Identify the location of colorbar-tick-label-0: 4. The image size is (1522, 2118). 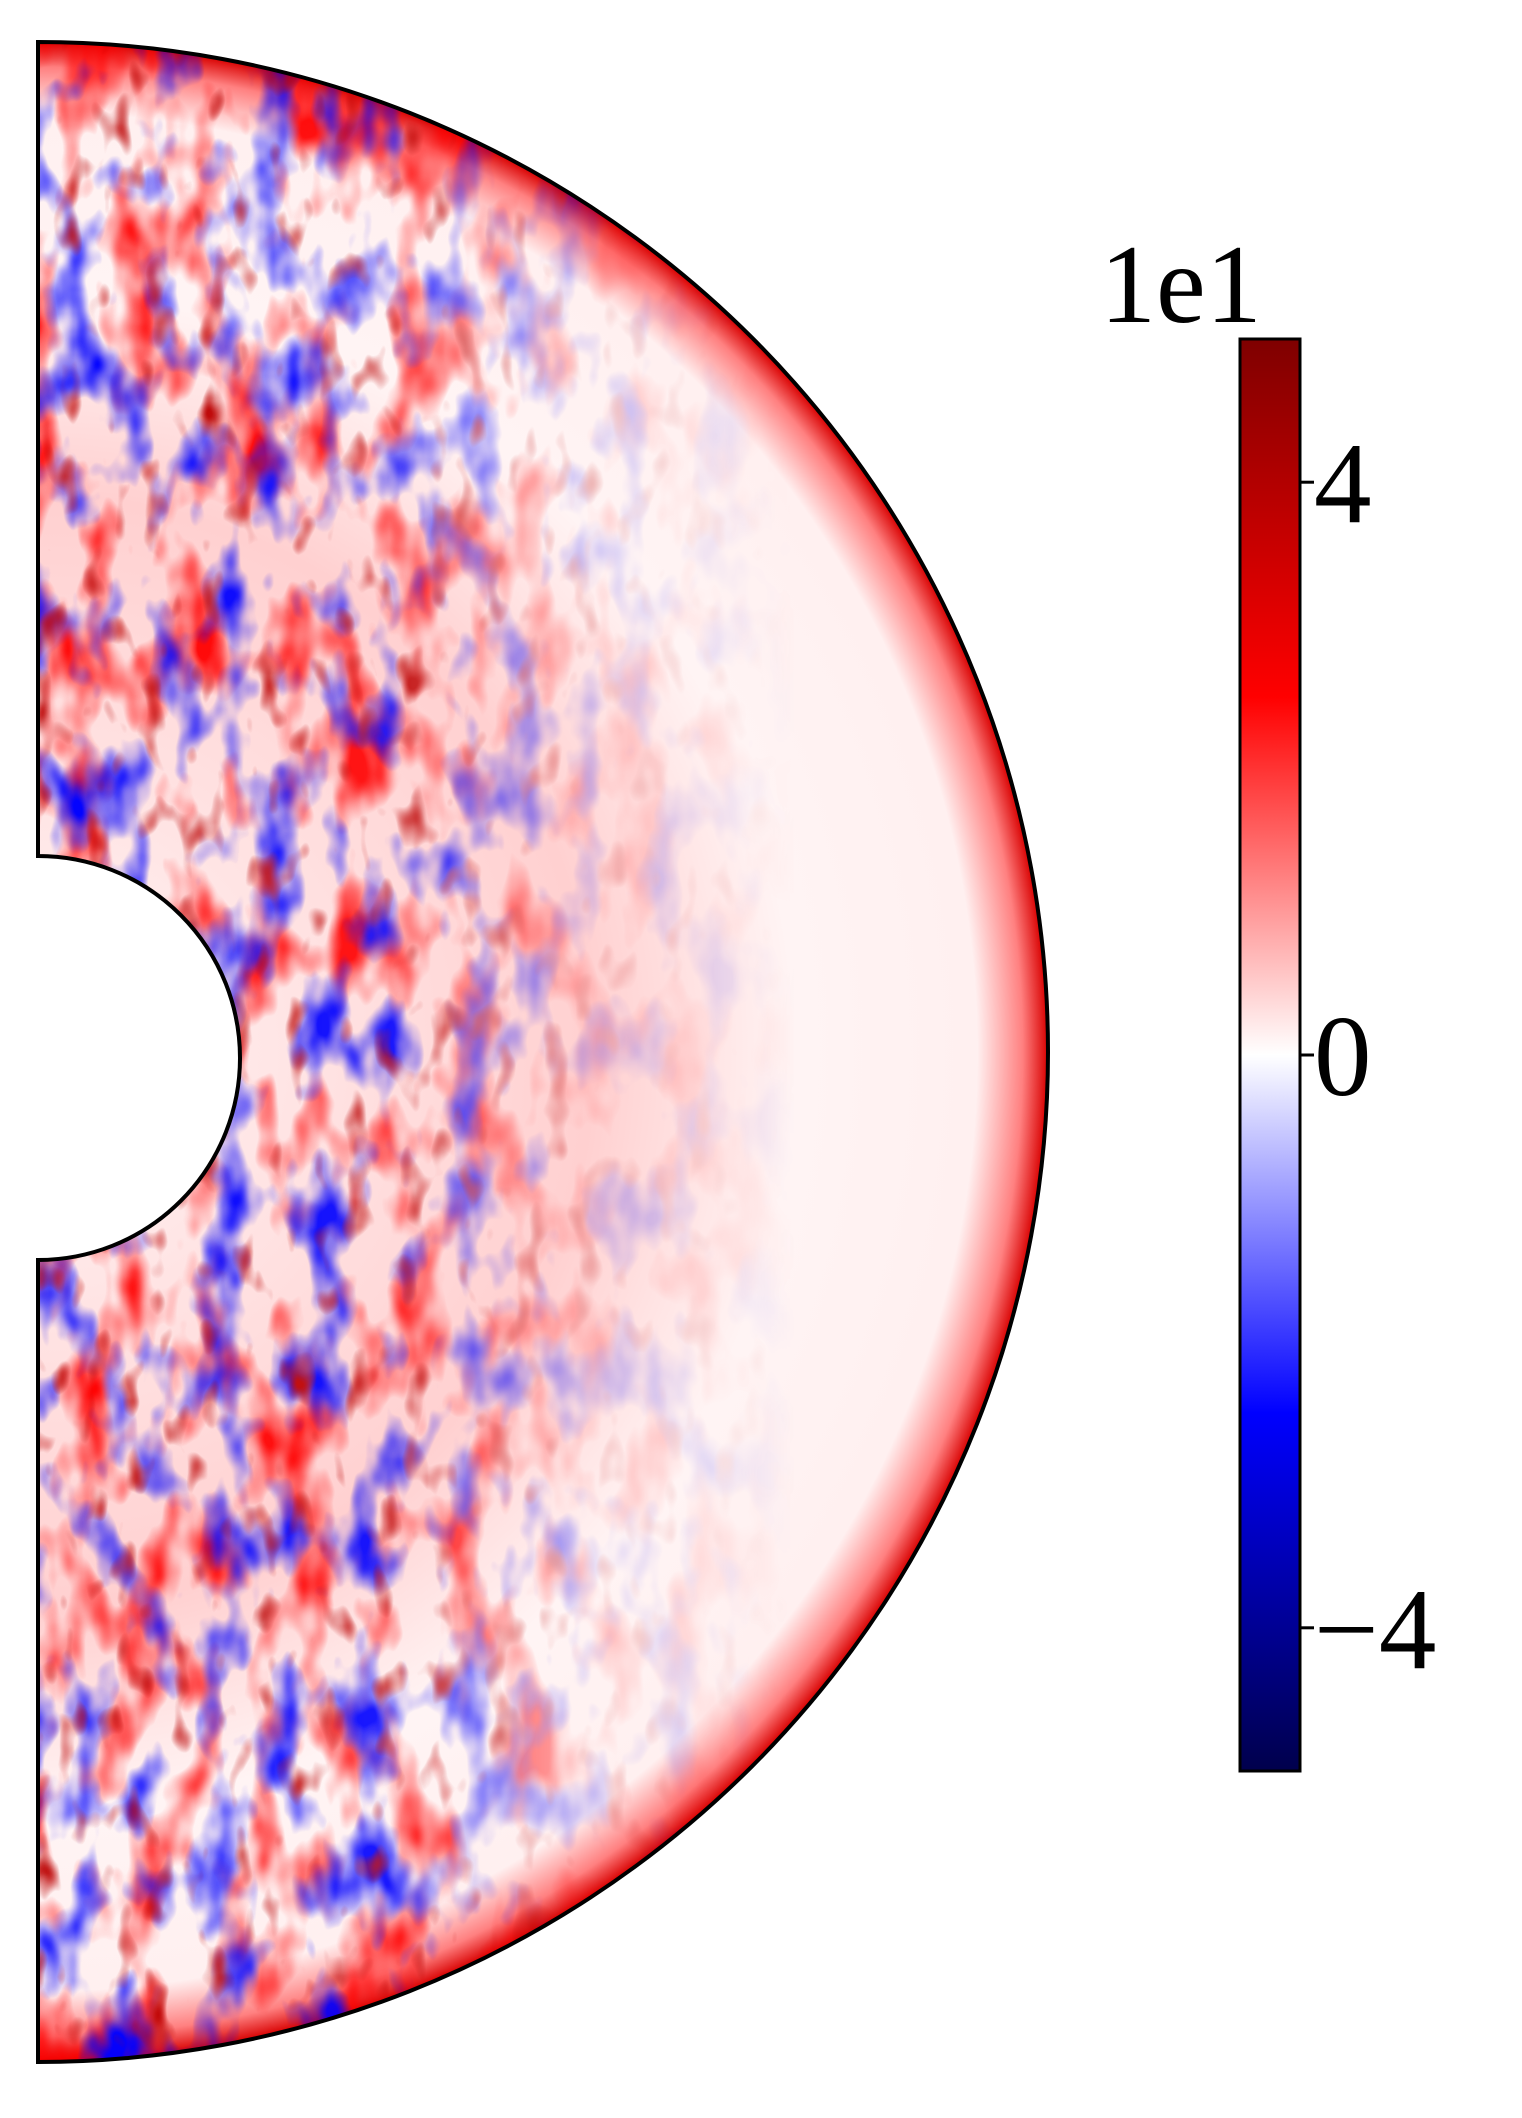
(1343, 483).